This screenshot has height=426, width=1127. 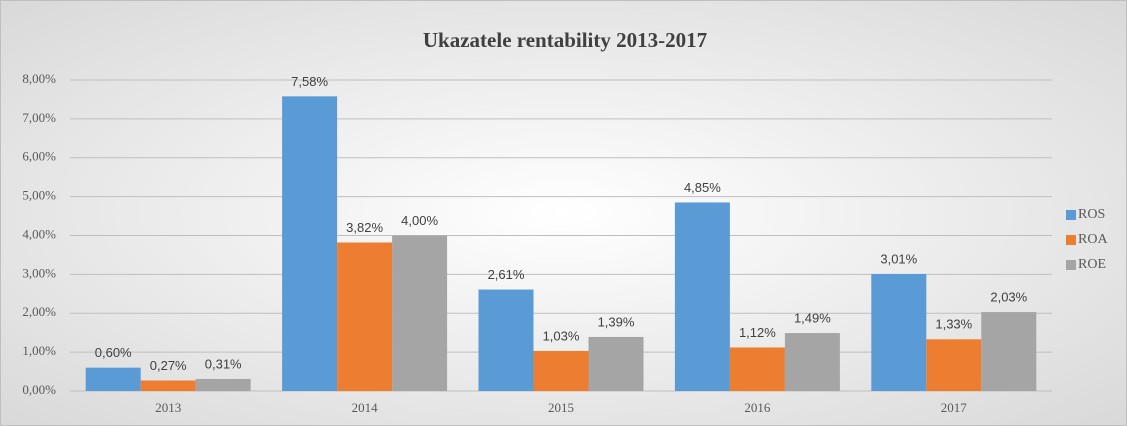 I want to click on data-label: 0,31%, so click(x=223, y=363).